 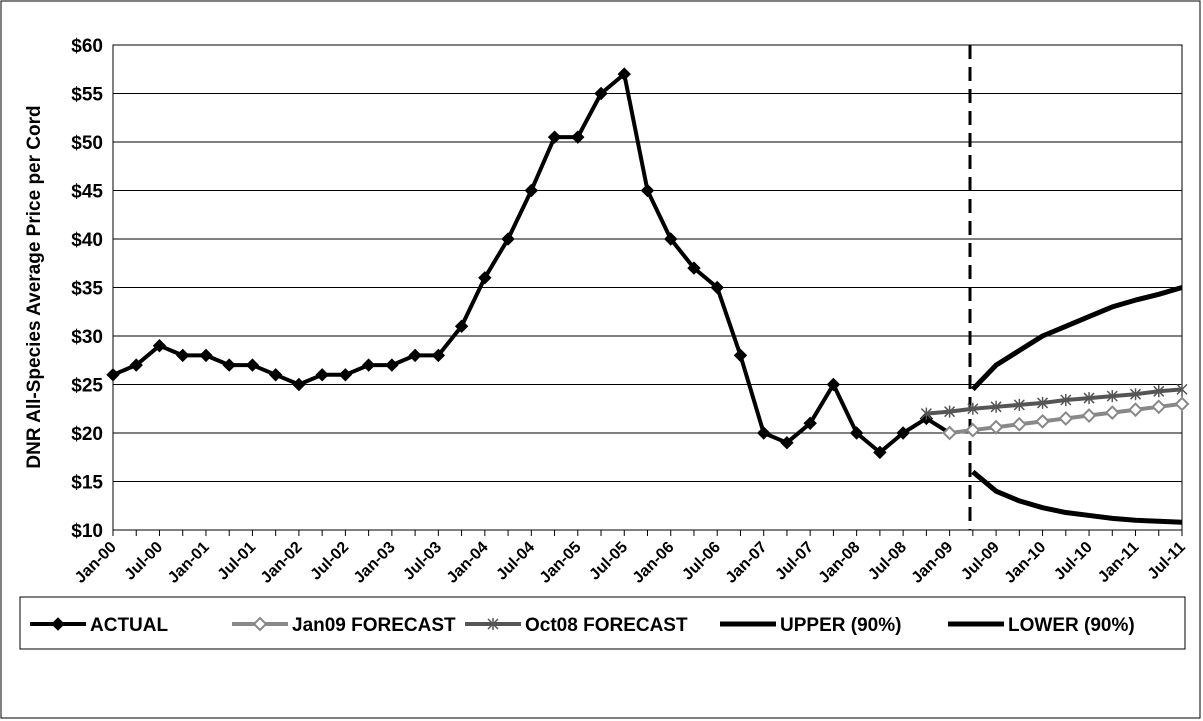 What do you see at coordinates (87, 95) in the screenshot?
I see `y-tick-label: $55` at bounding box center [87, 95].